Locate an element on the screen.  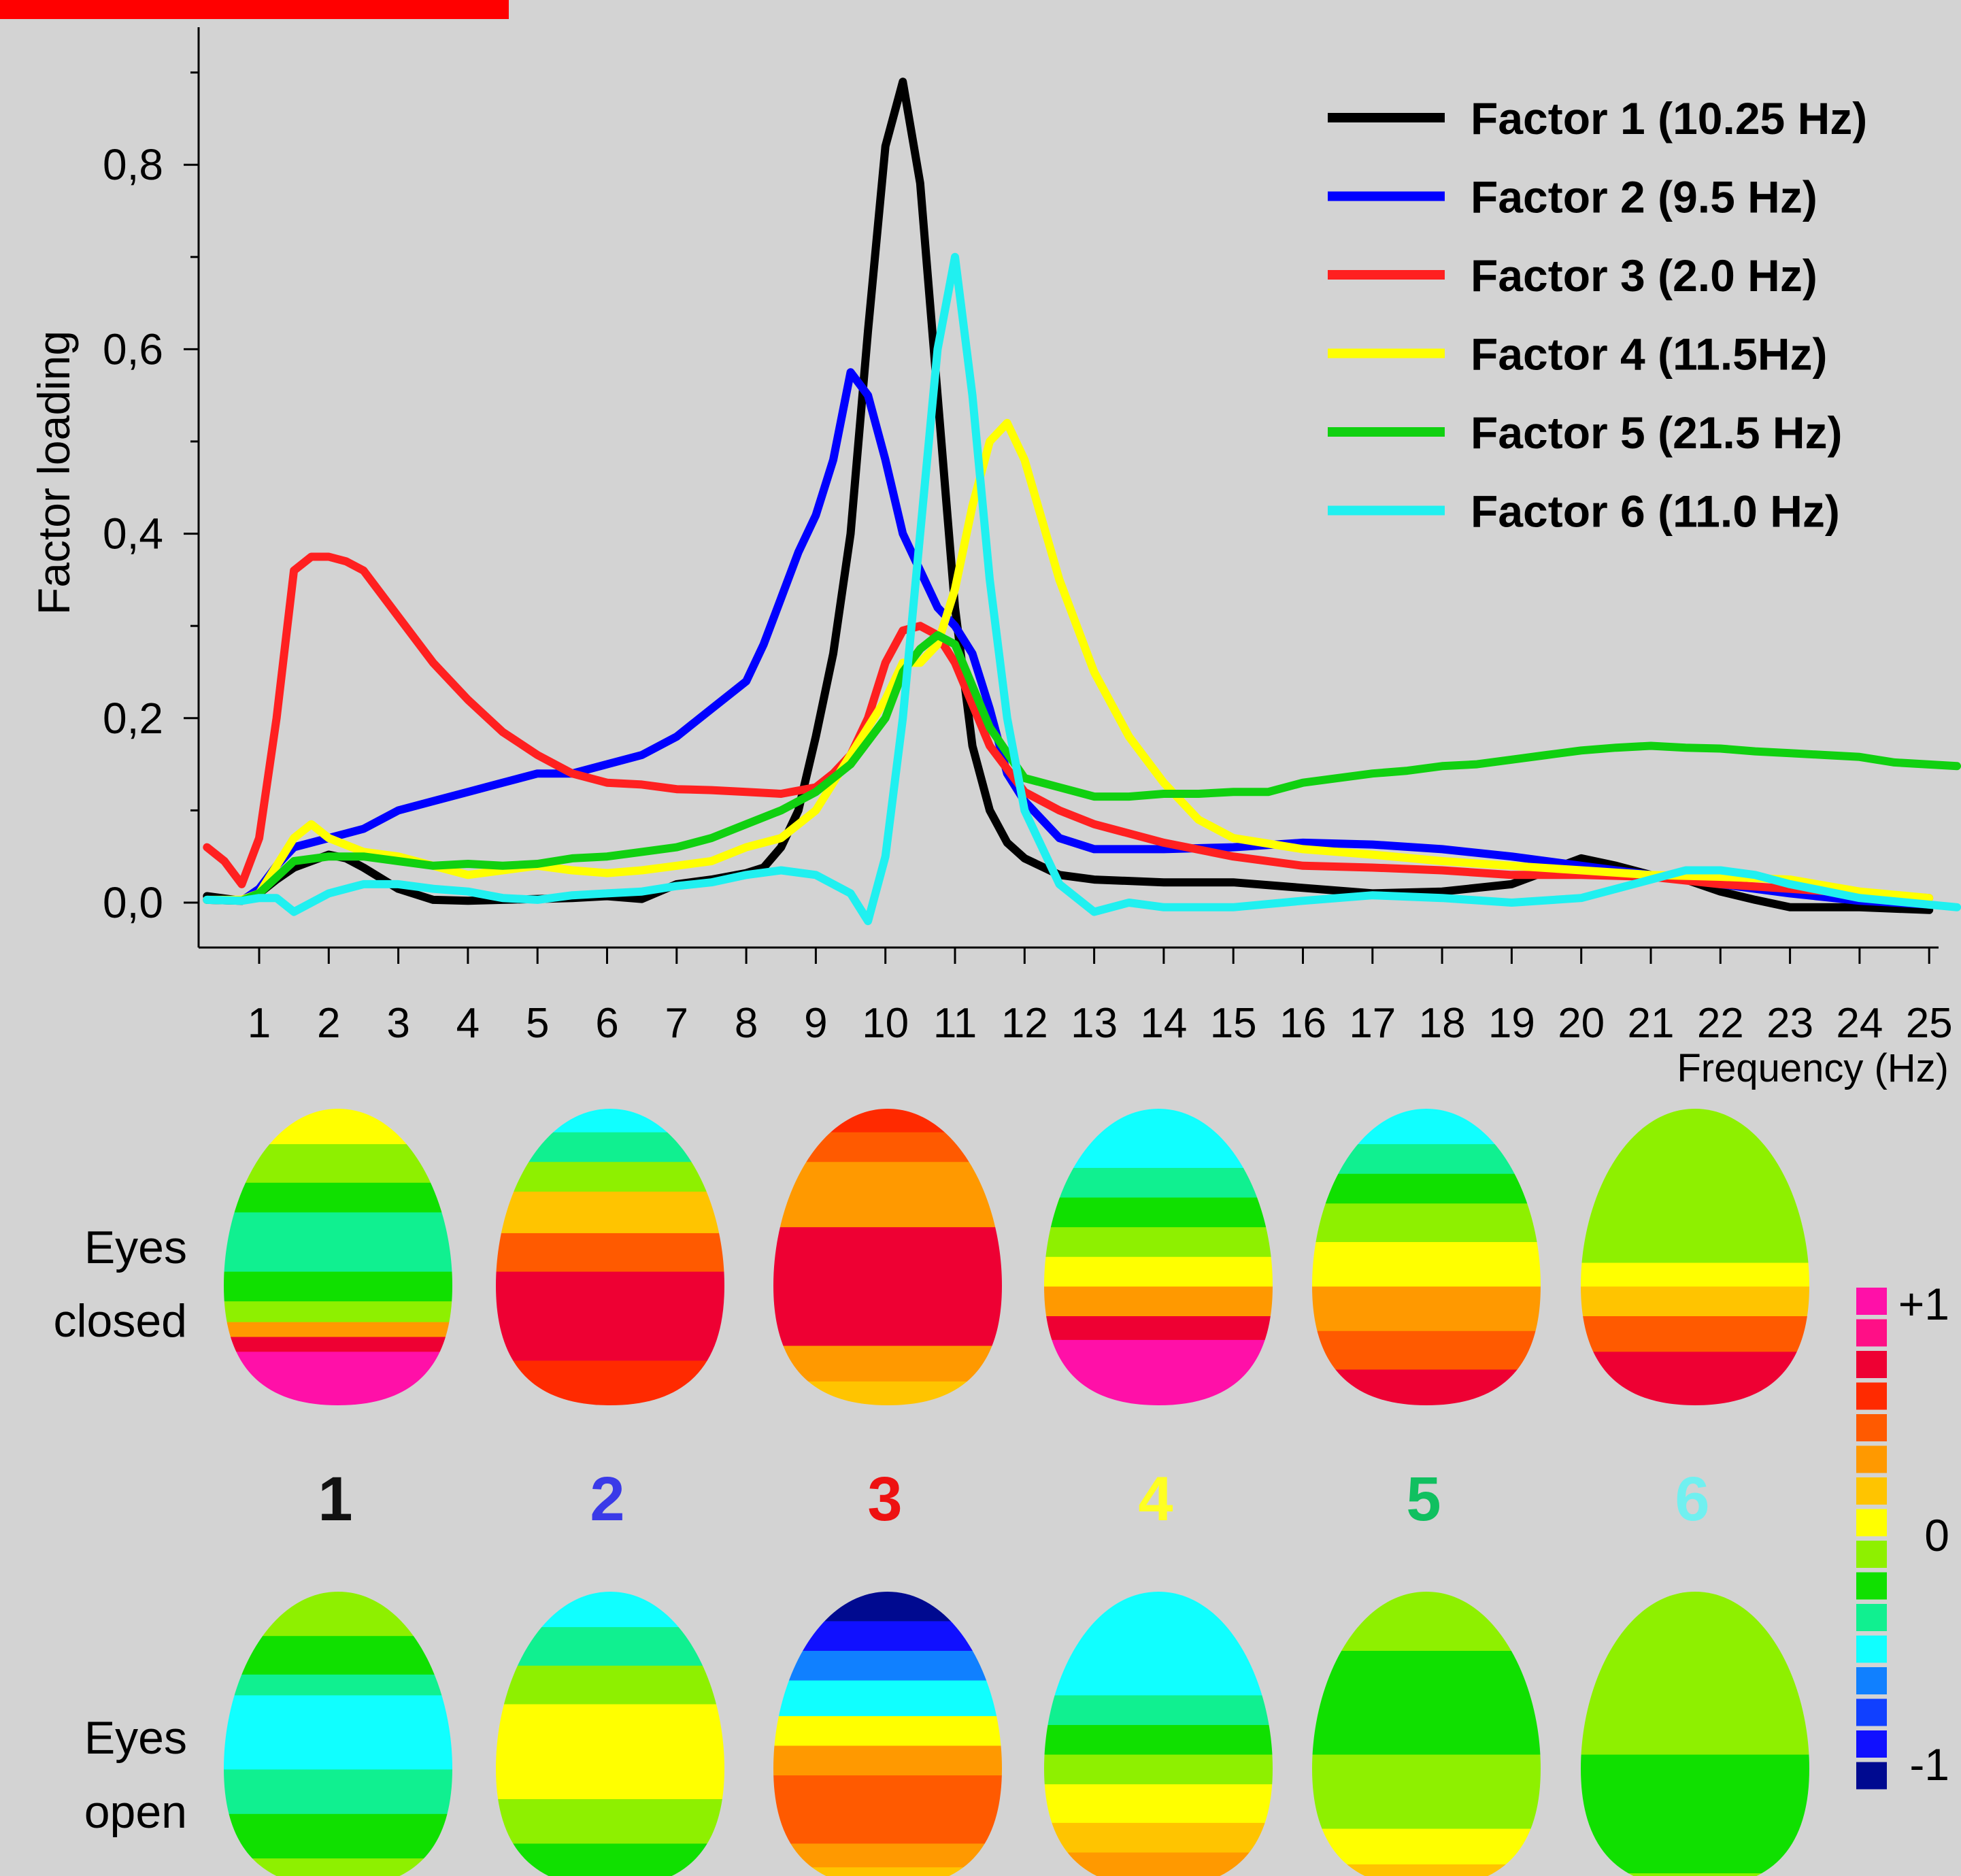
svg-text: closed is located at coordinates (120, 1321).